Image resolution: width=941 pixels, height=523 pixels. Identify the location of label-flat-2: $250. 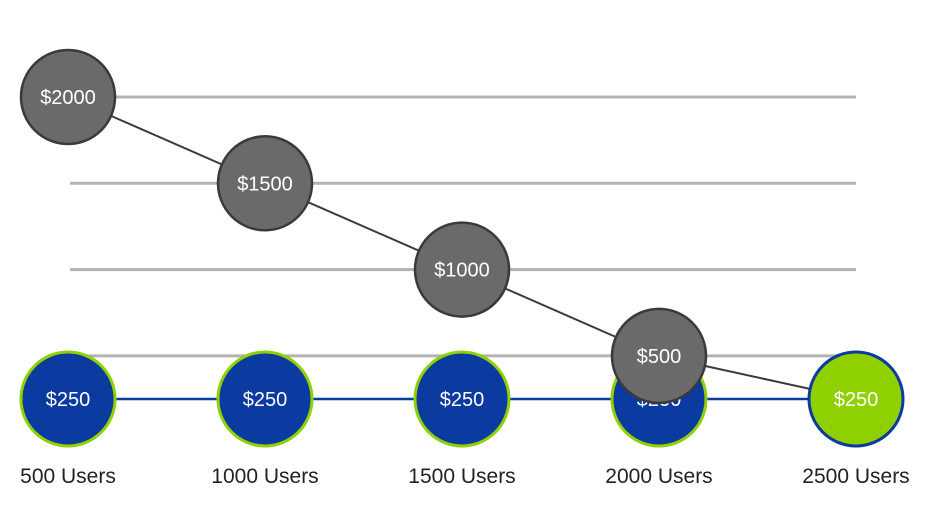
(462, 400).